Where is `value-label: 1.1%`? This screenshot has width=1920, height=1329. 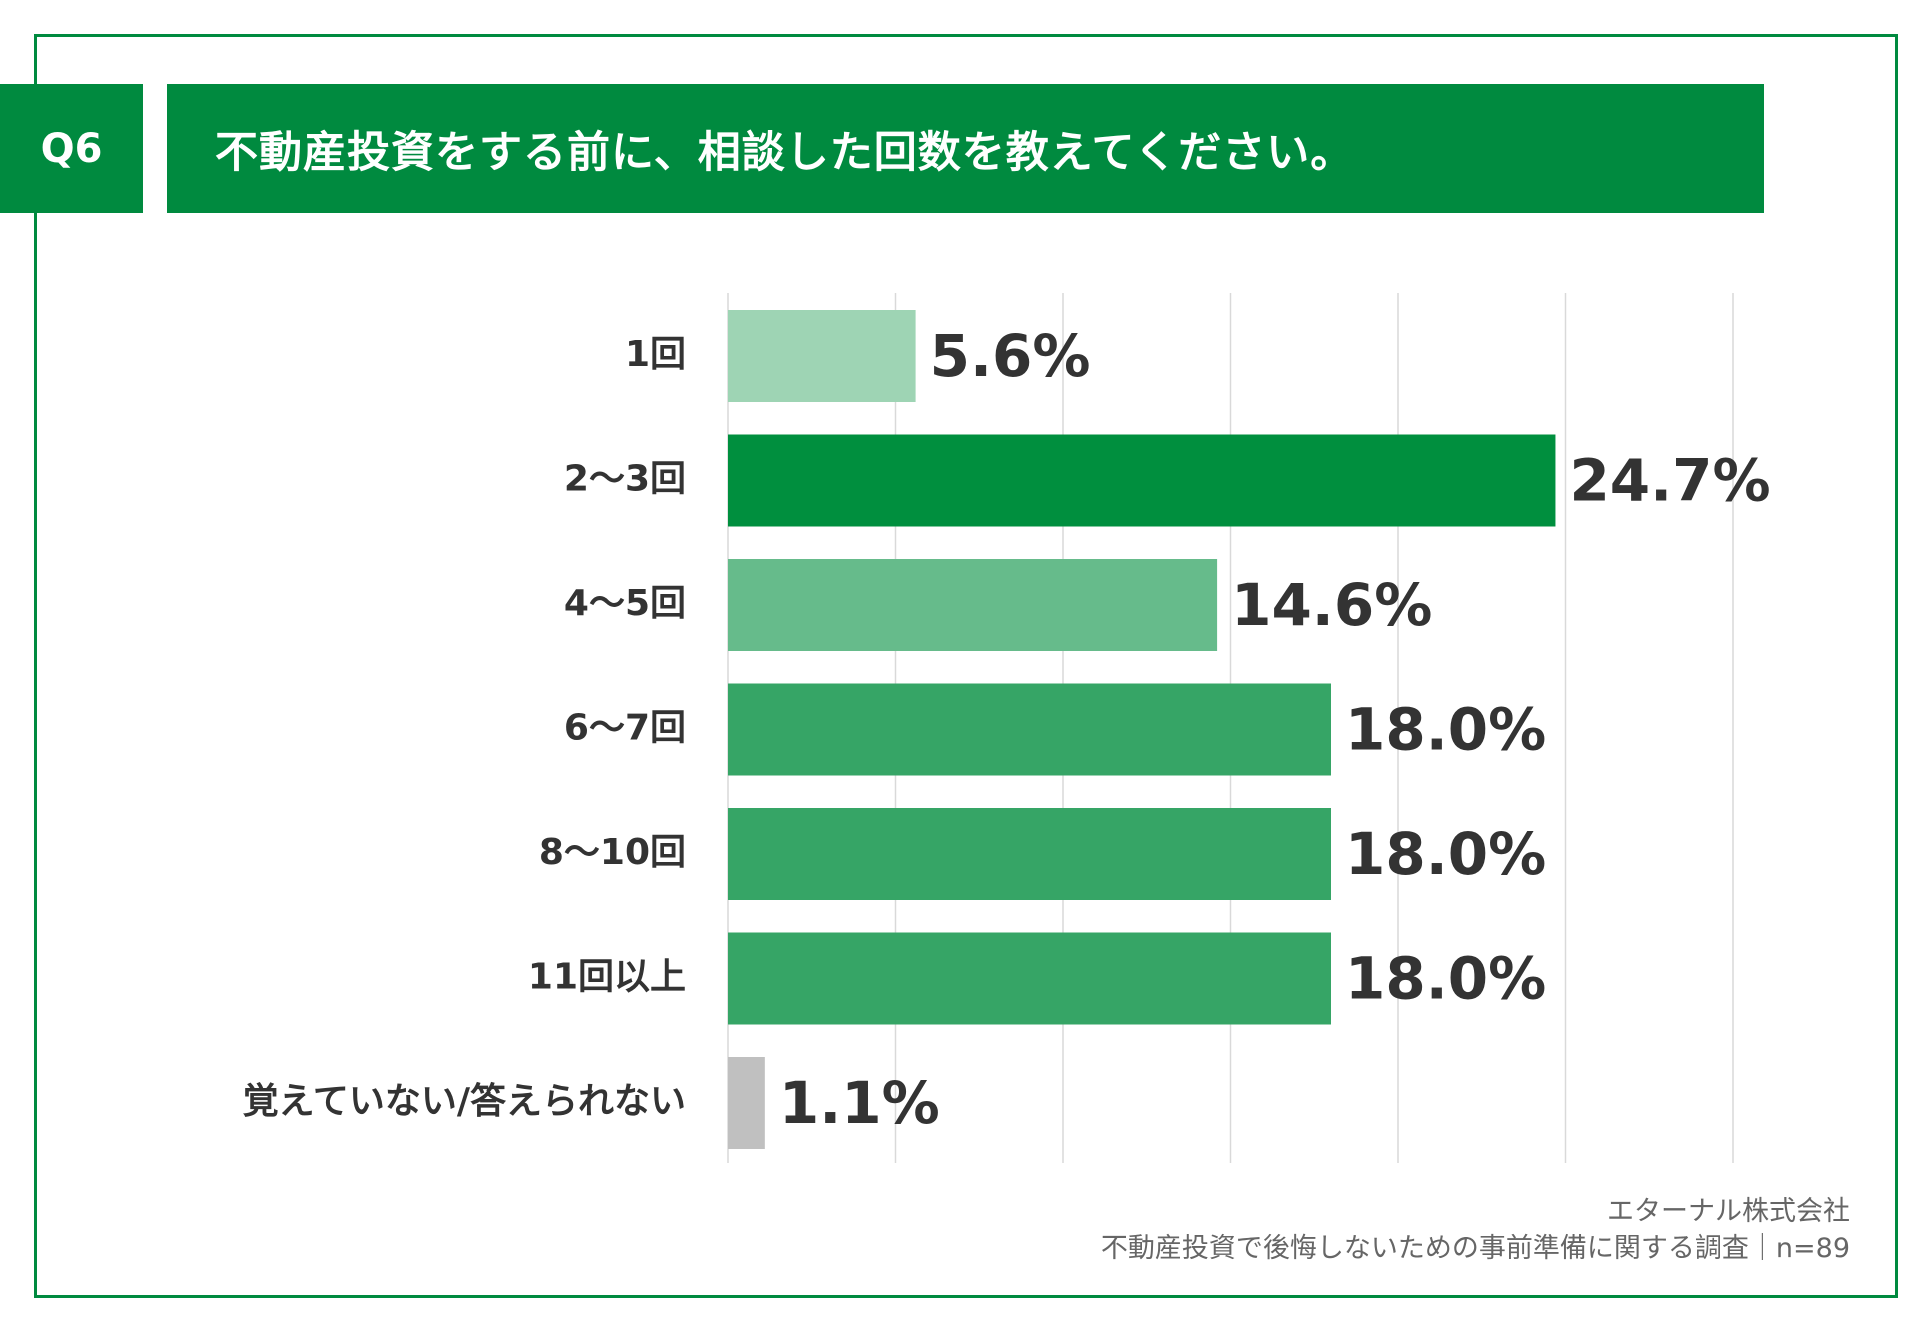
value-label: 1.1% is located at coordinates (859, 1103).